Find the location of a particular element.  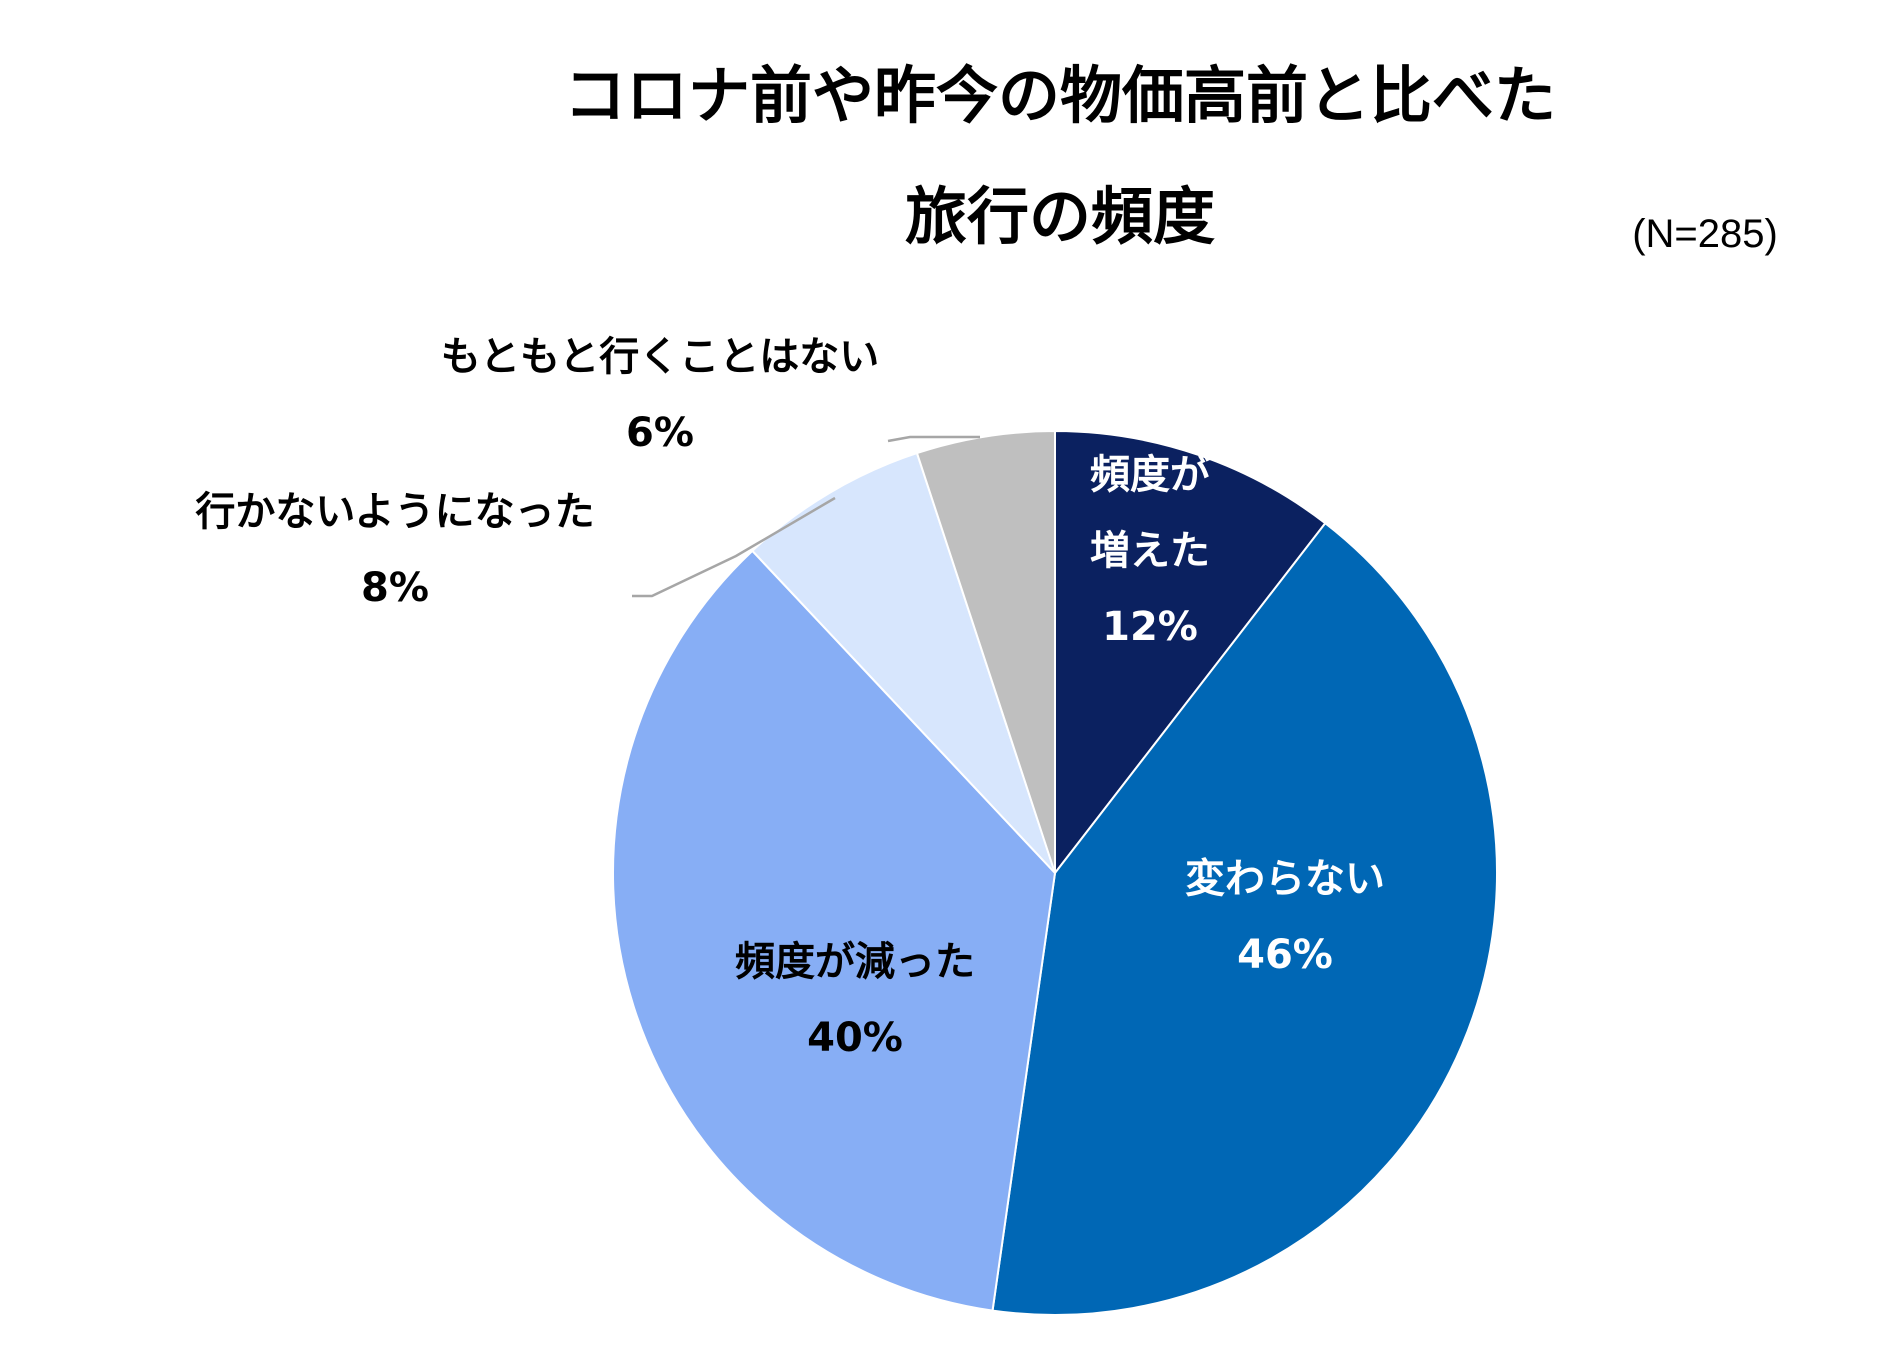

slice-value-label-2: 40% is located at coordinates (855, 1038).